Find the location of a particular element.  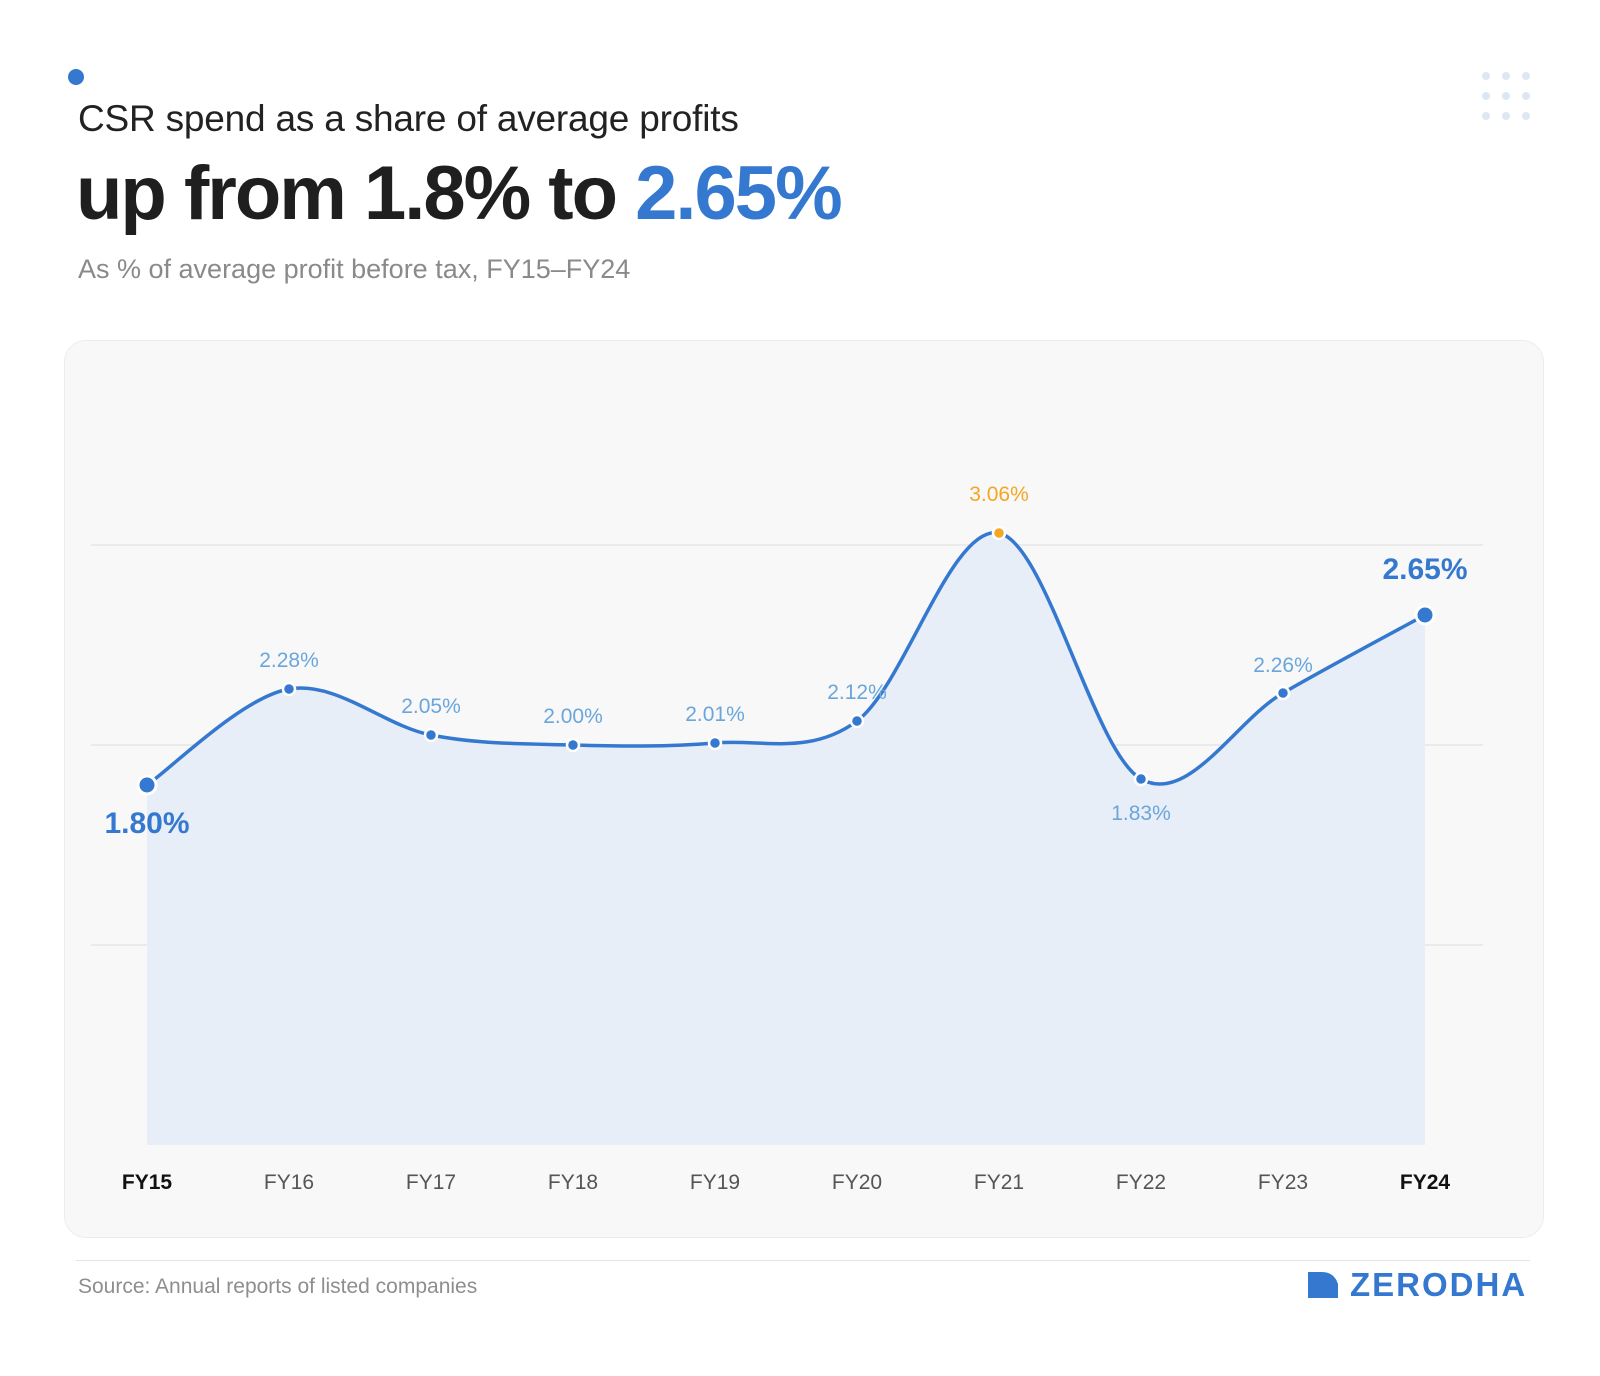

headline: up from 1.8% to 2.65% is located at coordinates (459, 193).